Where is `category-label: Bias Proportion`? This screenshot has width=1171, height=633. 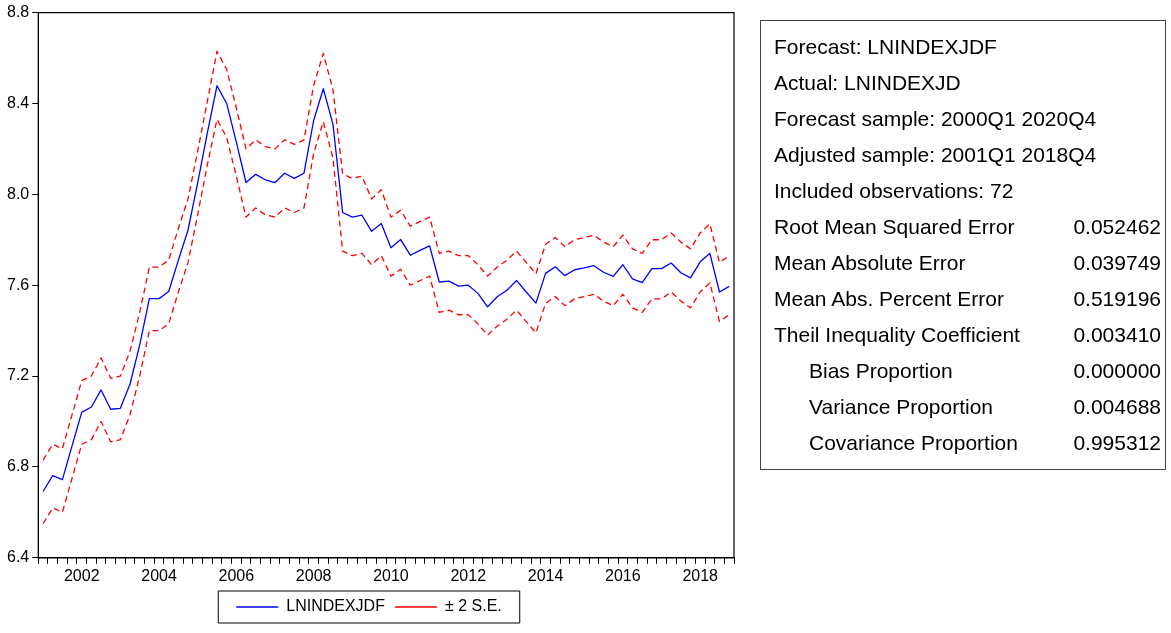
category-label: Bias Proportion is located at coordinates (880, 371).